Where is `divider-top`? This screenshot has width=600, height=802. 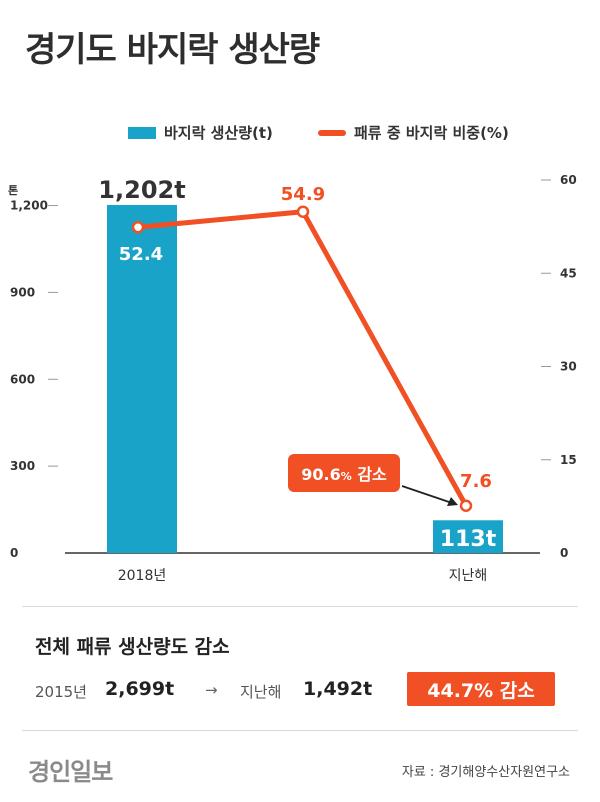 divider-top is located at coordinates (300, 606).